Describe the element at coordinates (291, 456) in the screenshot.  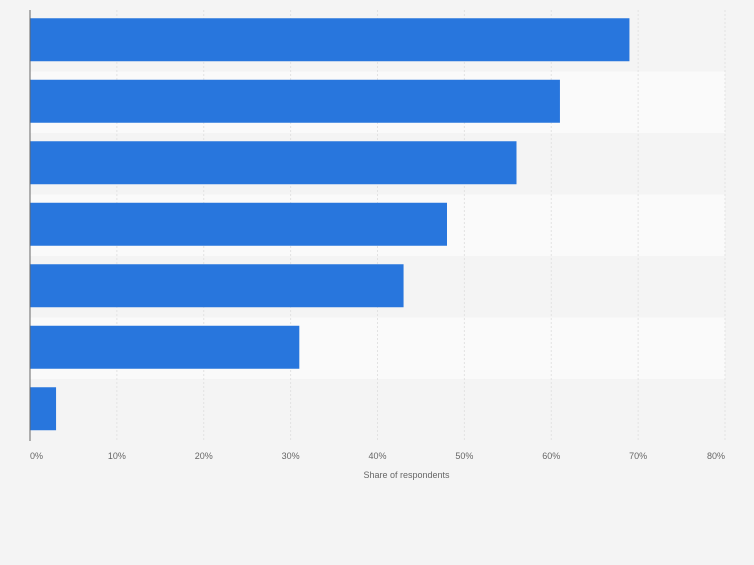
I see `x-tick-label: 30%` at that location.